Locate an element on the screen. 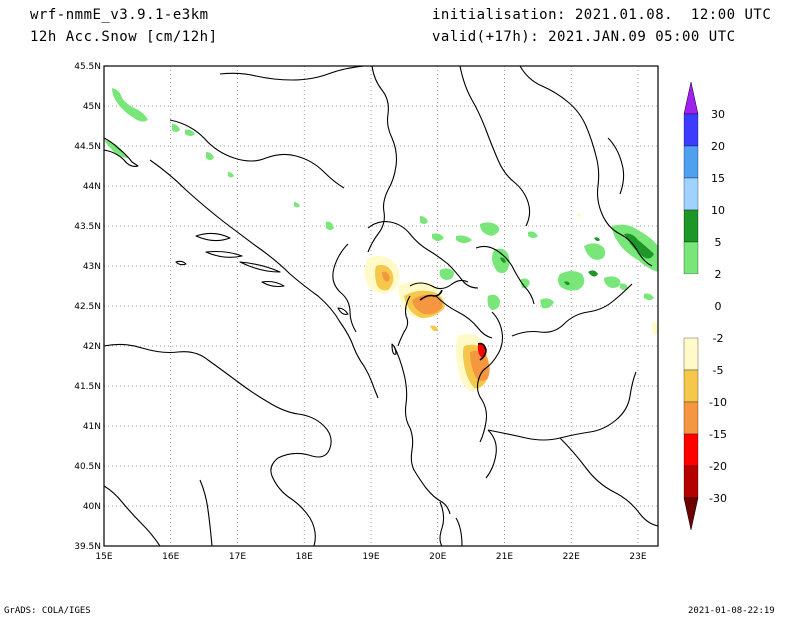 The image size is (800, 618). lon-tick-label: 20E is located at coordinates (437, 557).